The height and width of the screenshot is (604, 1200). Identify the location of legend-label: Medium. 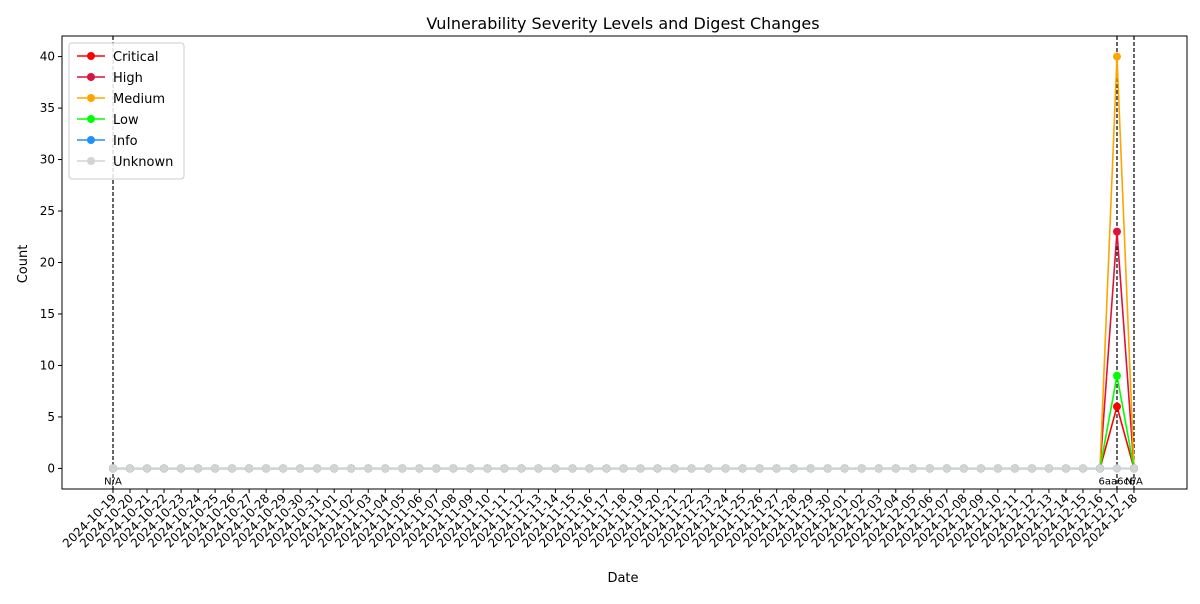
(139, 99).